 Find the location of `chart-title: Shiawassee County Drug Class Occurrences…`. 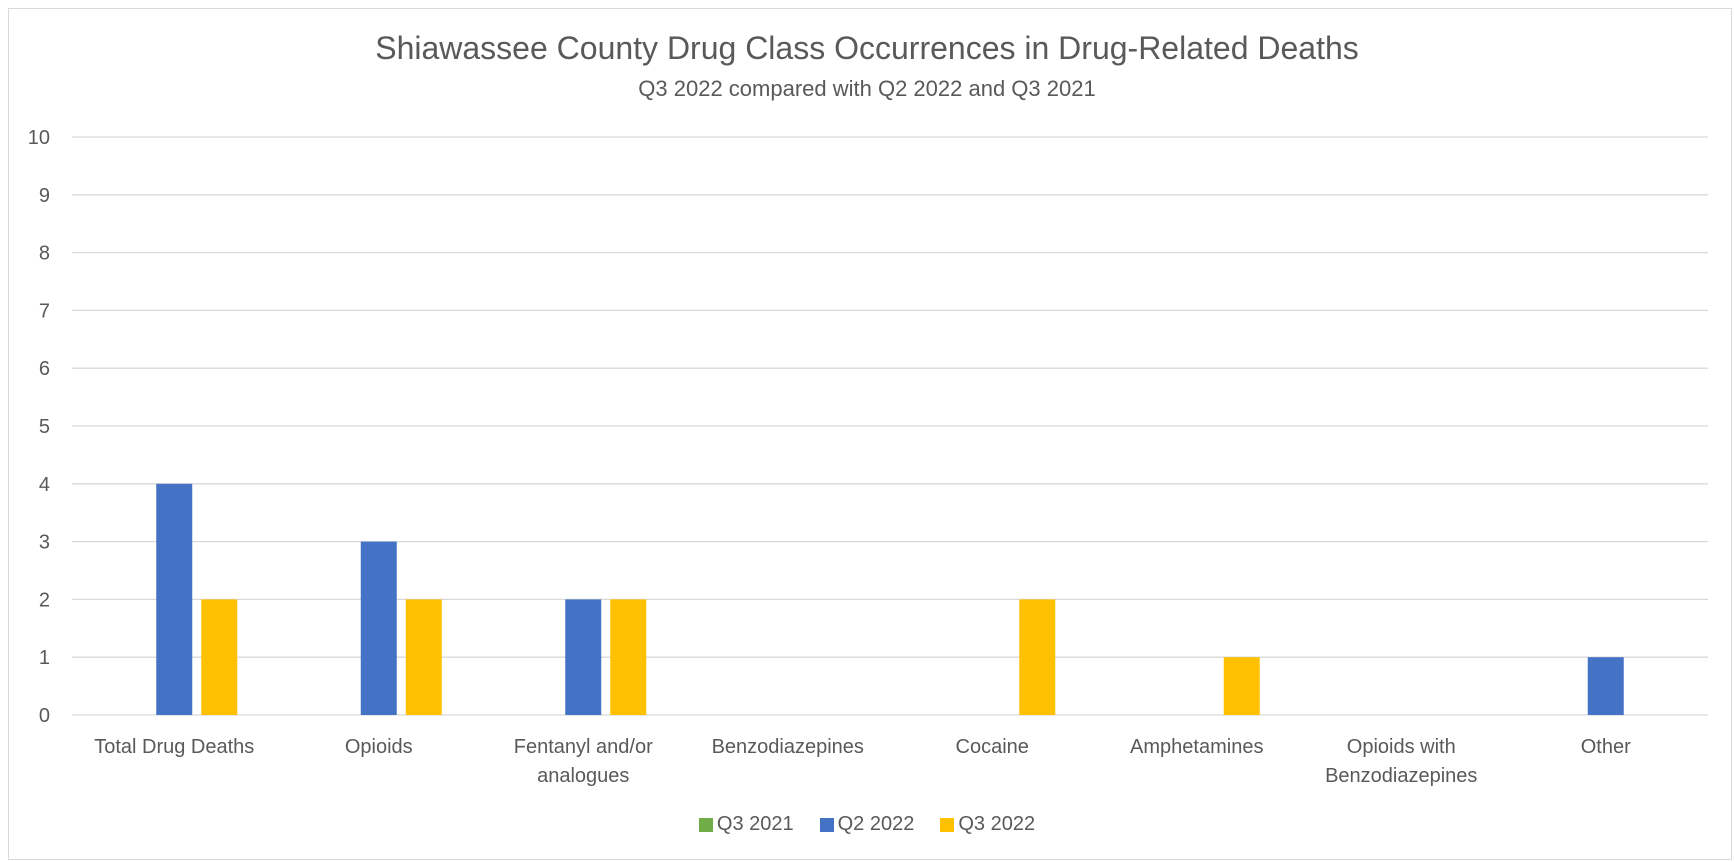

chart-title: Shiawassee County Drug Class Occurrences… is located at coordinates (867, 48).